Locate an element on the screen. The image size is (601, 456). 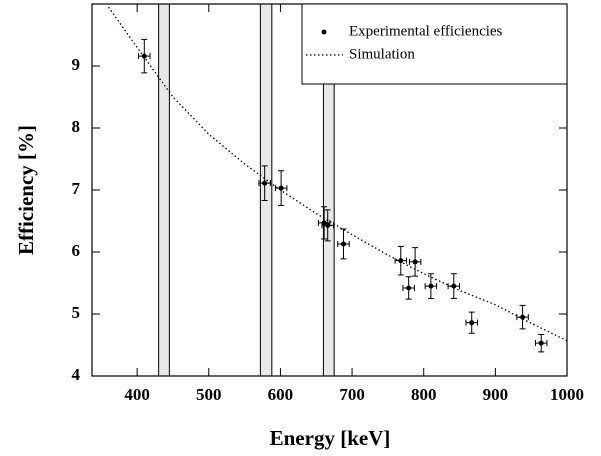
y-tick-label: 6 is located at coordinates (76, 250).